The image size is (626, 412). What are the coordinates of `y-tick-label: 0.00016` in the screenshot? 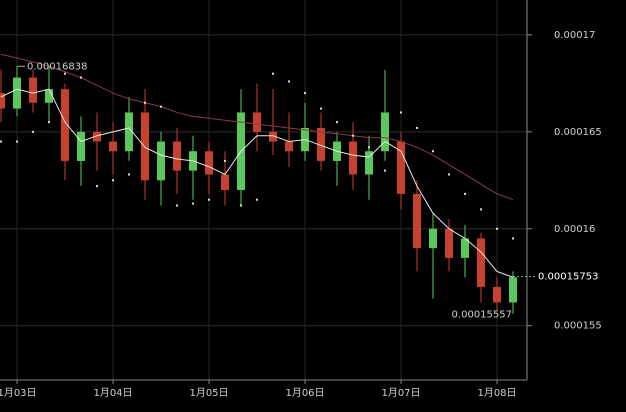 It's located at (574, 229).